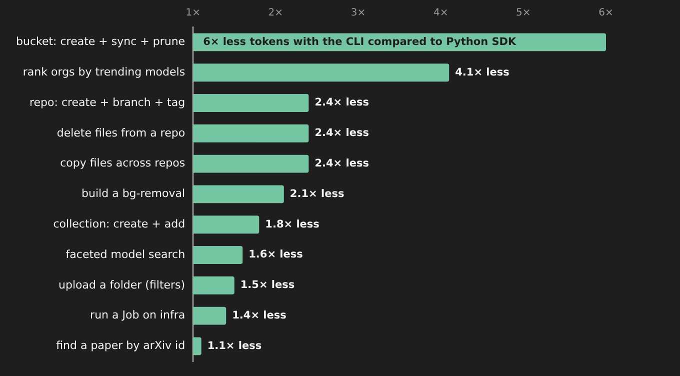 This screenshot has height=376, width=680. What do you see at coordinates (482, 72) in the screenshot?
I see `data-label: 4.1× less` at bounding box center [482, 72].